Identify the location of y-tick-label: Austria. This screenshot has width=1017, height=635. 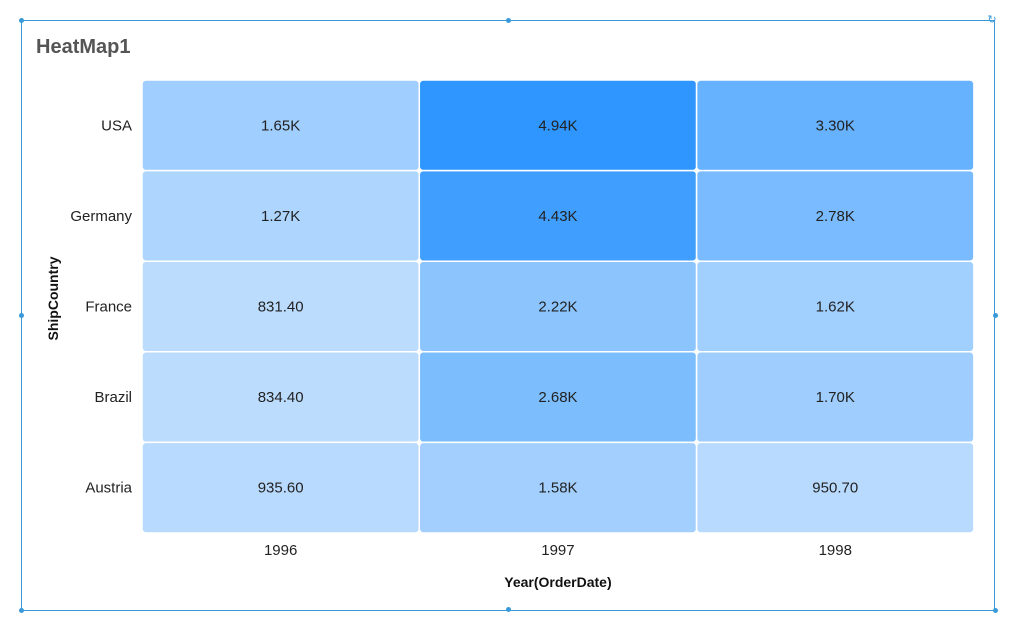
(108, 488).